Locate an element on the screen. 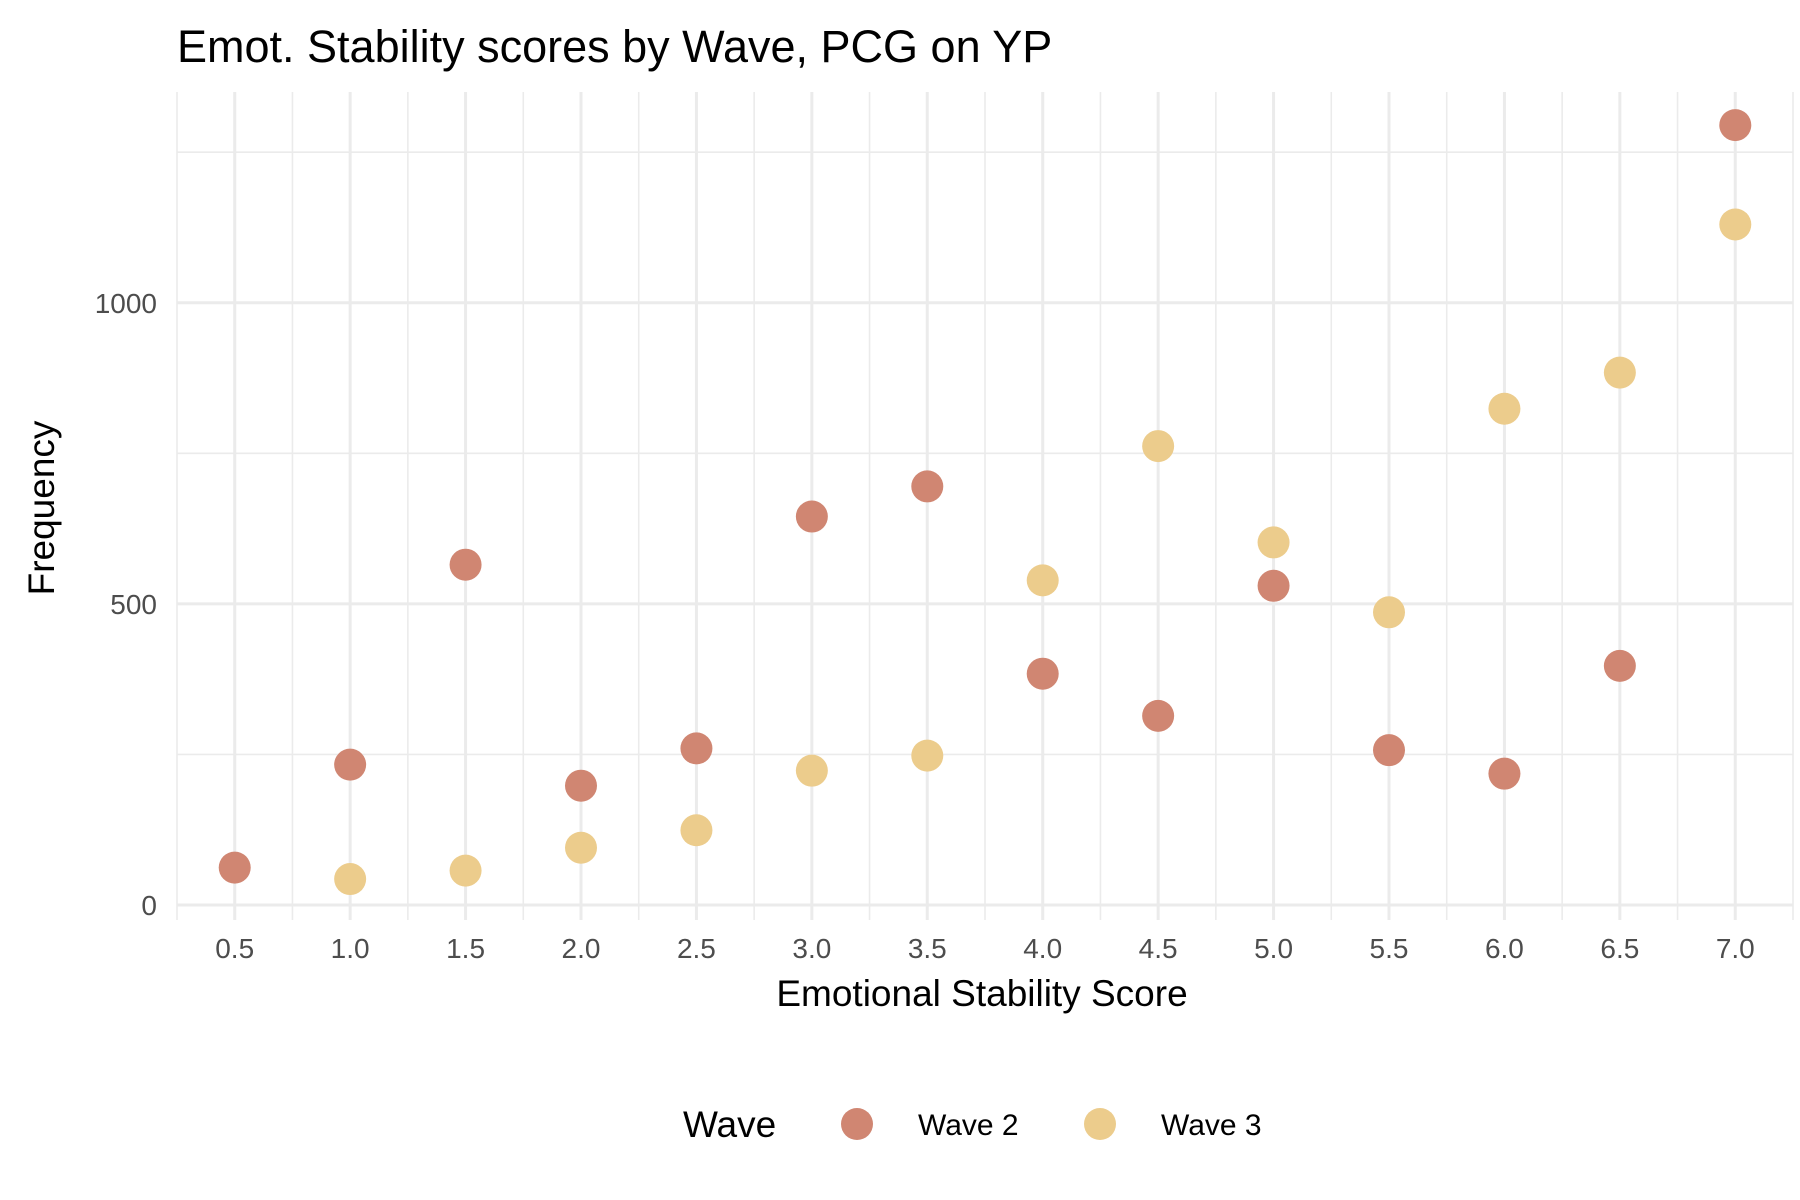  y-axis-tick-labels: 0 500 1000 is located at coordinates (126, 604).